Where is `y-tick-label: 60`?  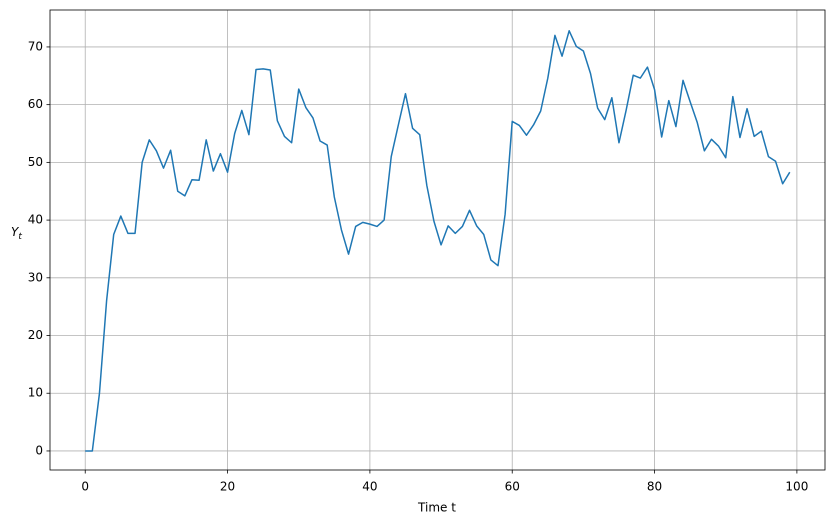
y-tick-label: 60 is located at coordinates (35, 104).